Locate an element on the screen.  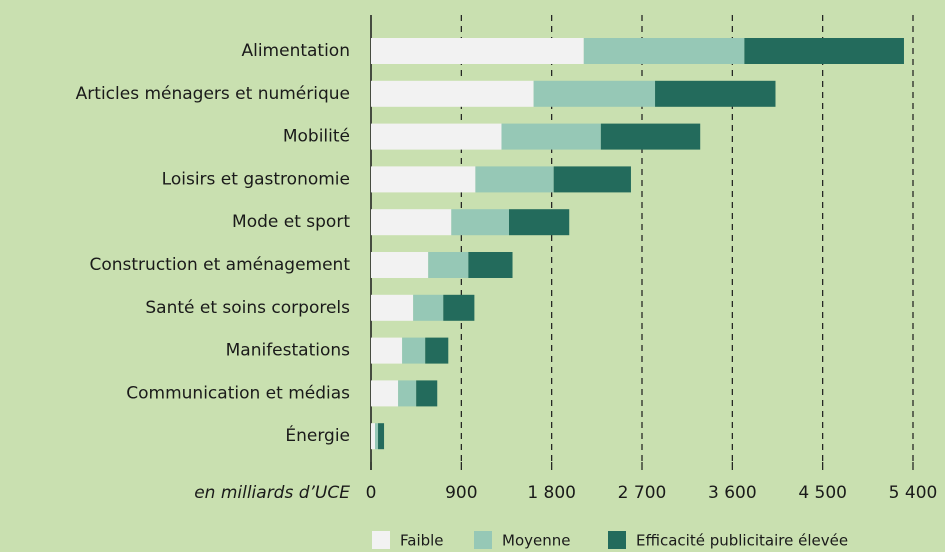
y-tick-label: Articles ménagers et numérique is located at coordinates (213, 94).